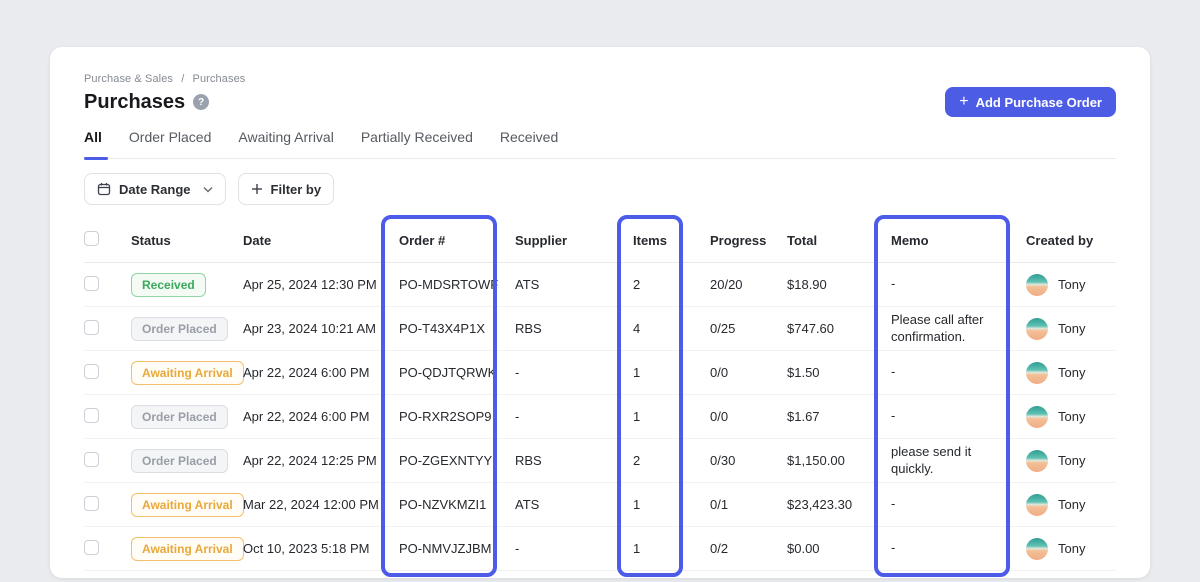  What do you see at coordinates (257, 240) in the screenshot?
I see `column-header-date: Date` at bounding box center [257, 240].